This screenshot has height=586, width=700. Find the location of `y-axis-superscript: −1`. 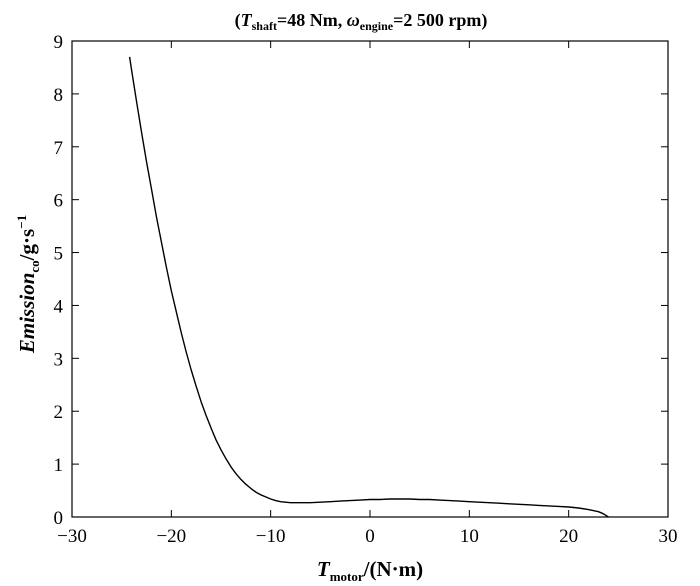

y-axis-superscript: −1 is located at coordinates (21, 222).